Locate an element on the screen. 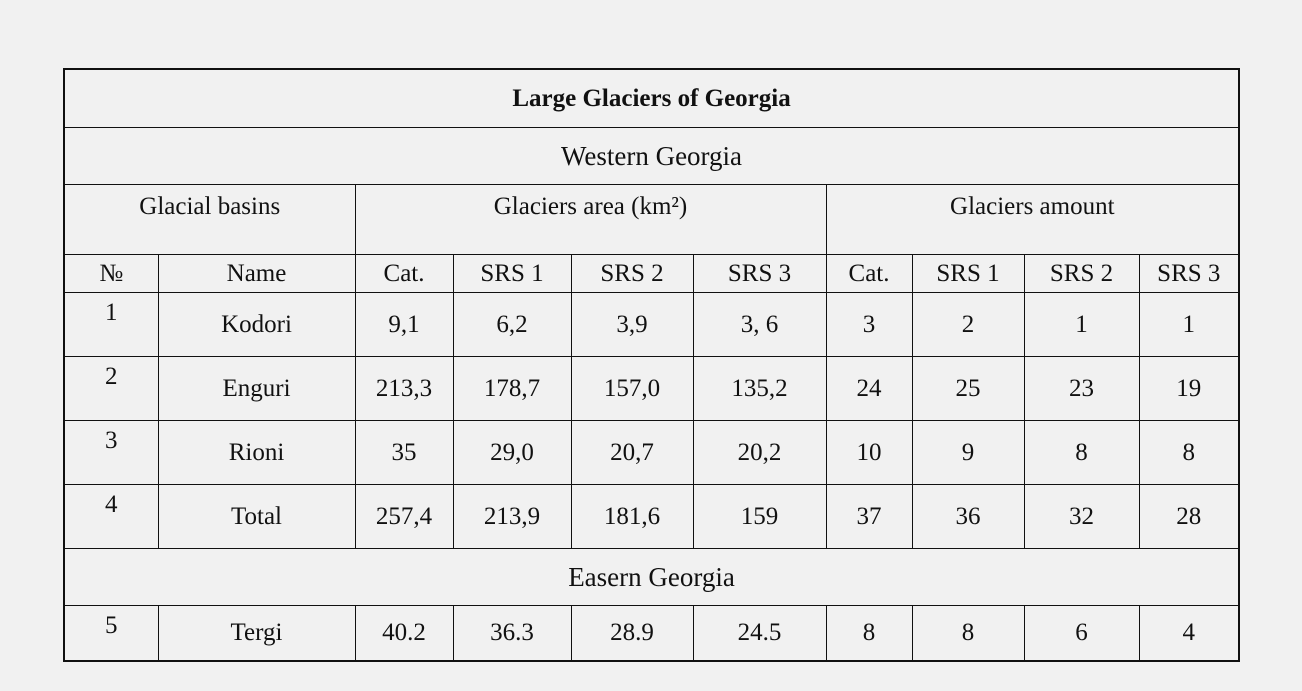  cell: 23 is located at coordinates (1081, 388).